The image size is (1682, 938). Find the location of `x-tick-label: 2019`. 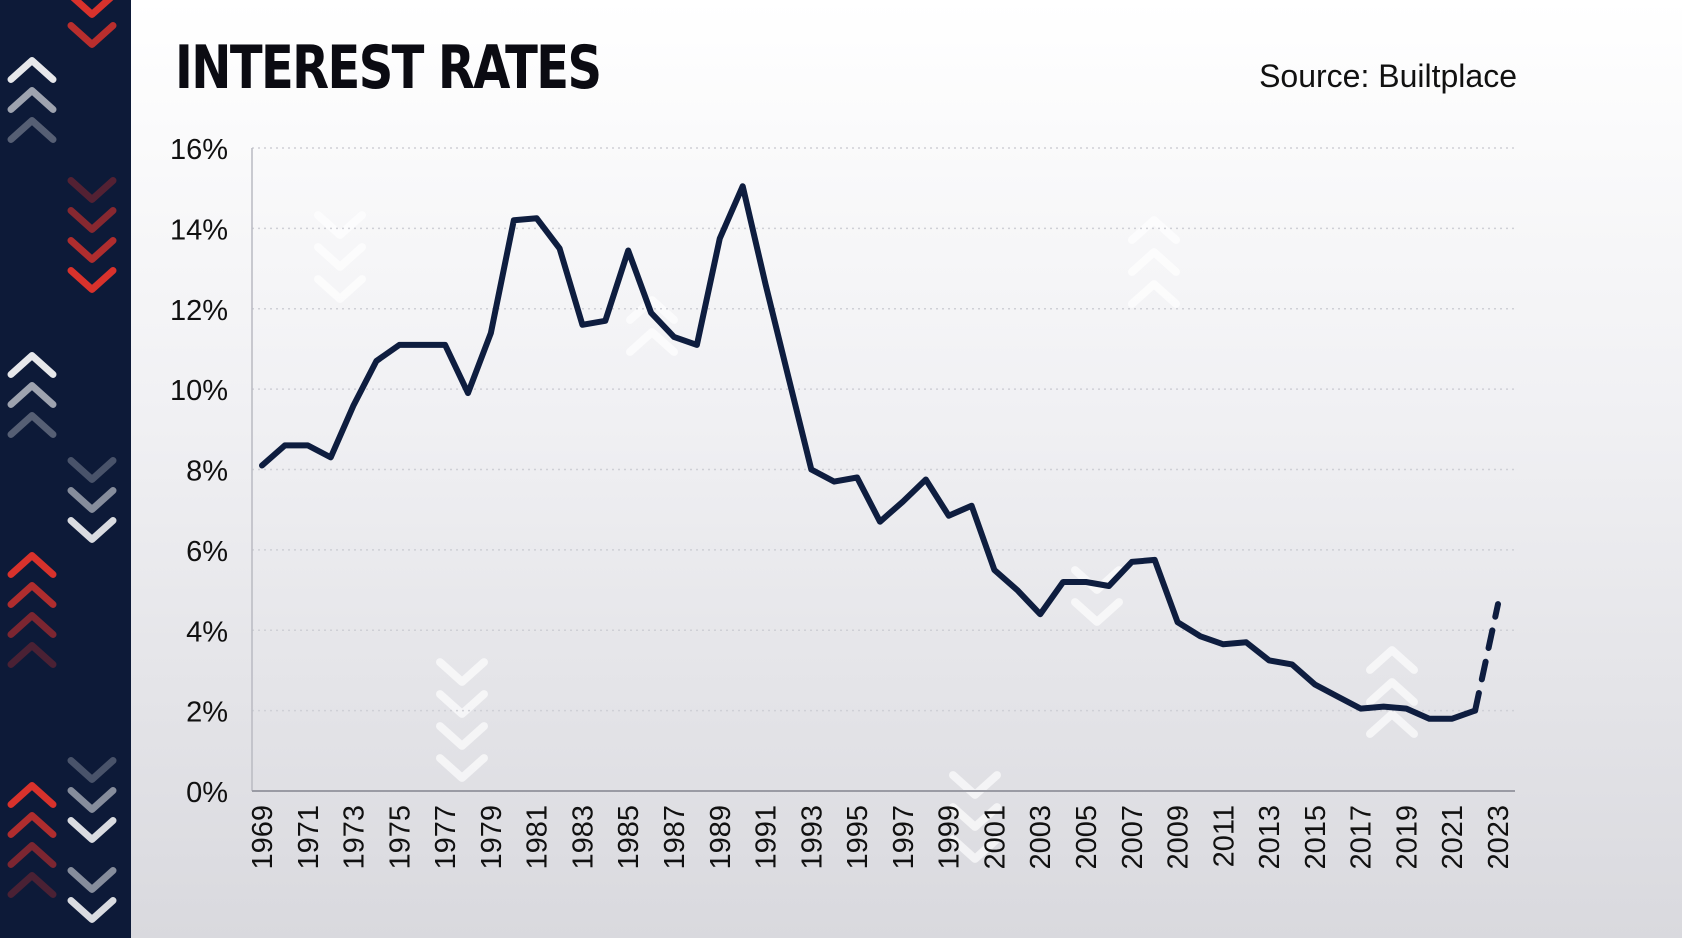

x-tick-label: 2019 is located at coordinates (1407, 837).